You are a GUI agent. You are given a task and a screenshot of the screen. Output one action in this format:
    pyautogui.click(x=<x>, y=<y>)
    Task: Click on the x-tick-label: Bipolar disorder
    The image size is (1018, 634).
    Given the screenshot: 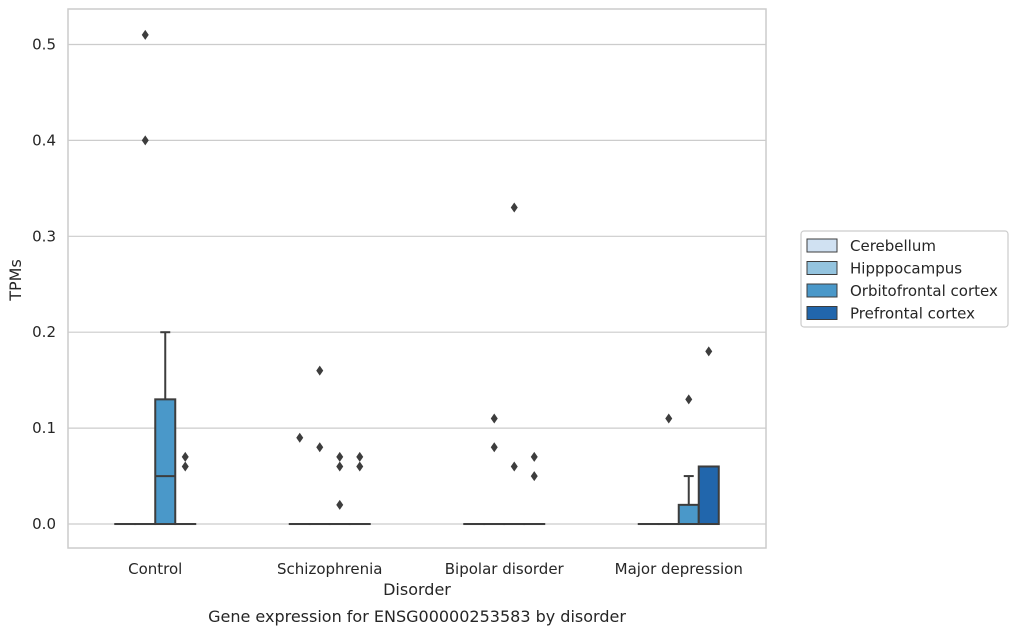 What is the action you would take?
    pyautogui.click(x=505, y=569)
    